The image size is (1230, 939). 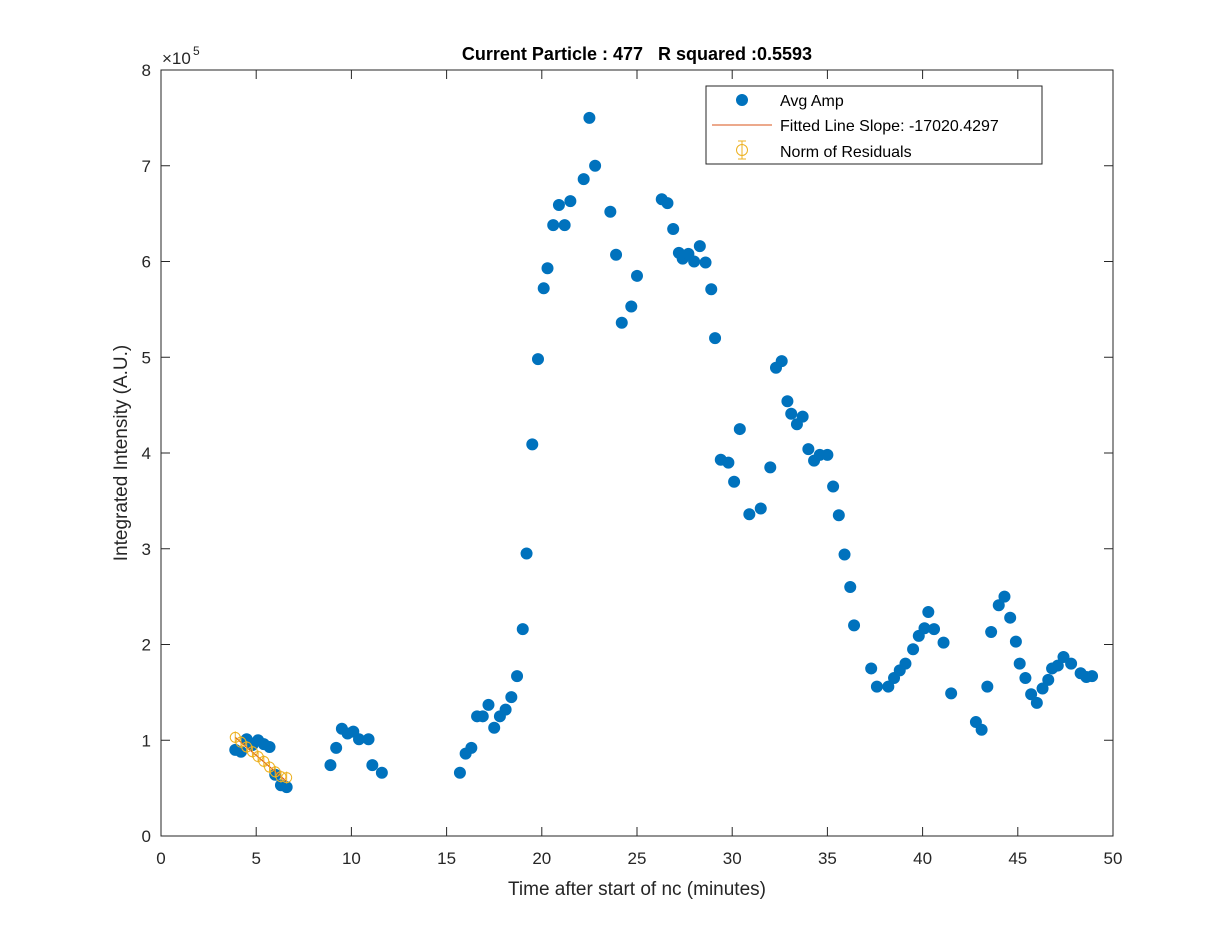 What do you see at coordinates (146, 262) in the screenshot?
I see `y-tick-label: 6` at bounding box center [146, 262].